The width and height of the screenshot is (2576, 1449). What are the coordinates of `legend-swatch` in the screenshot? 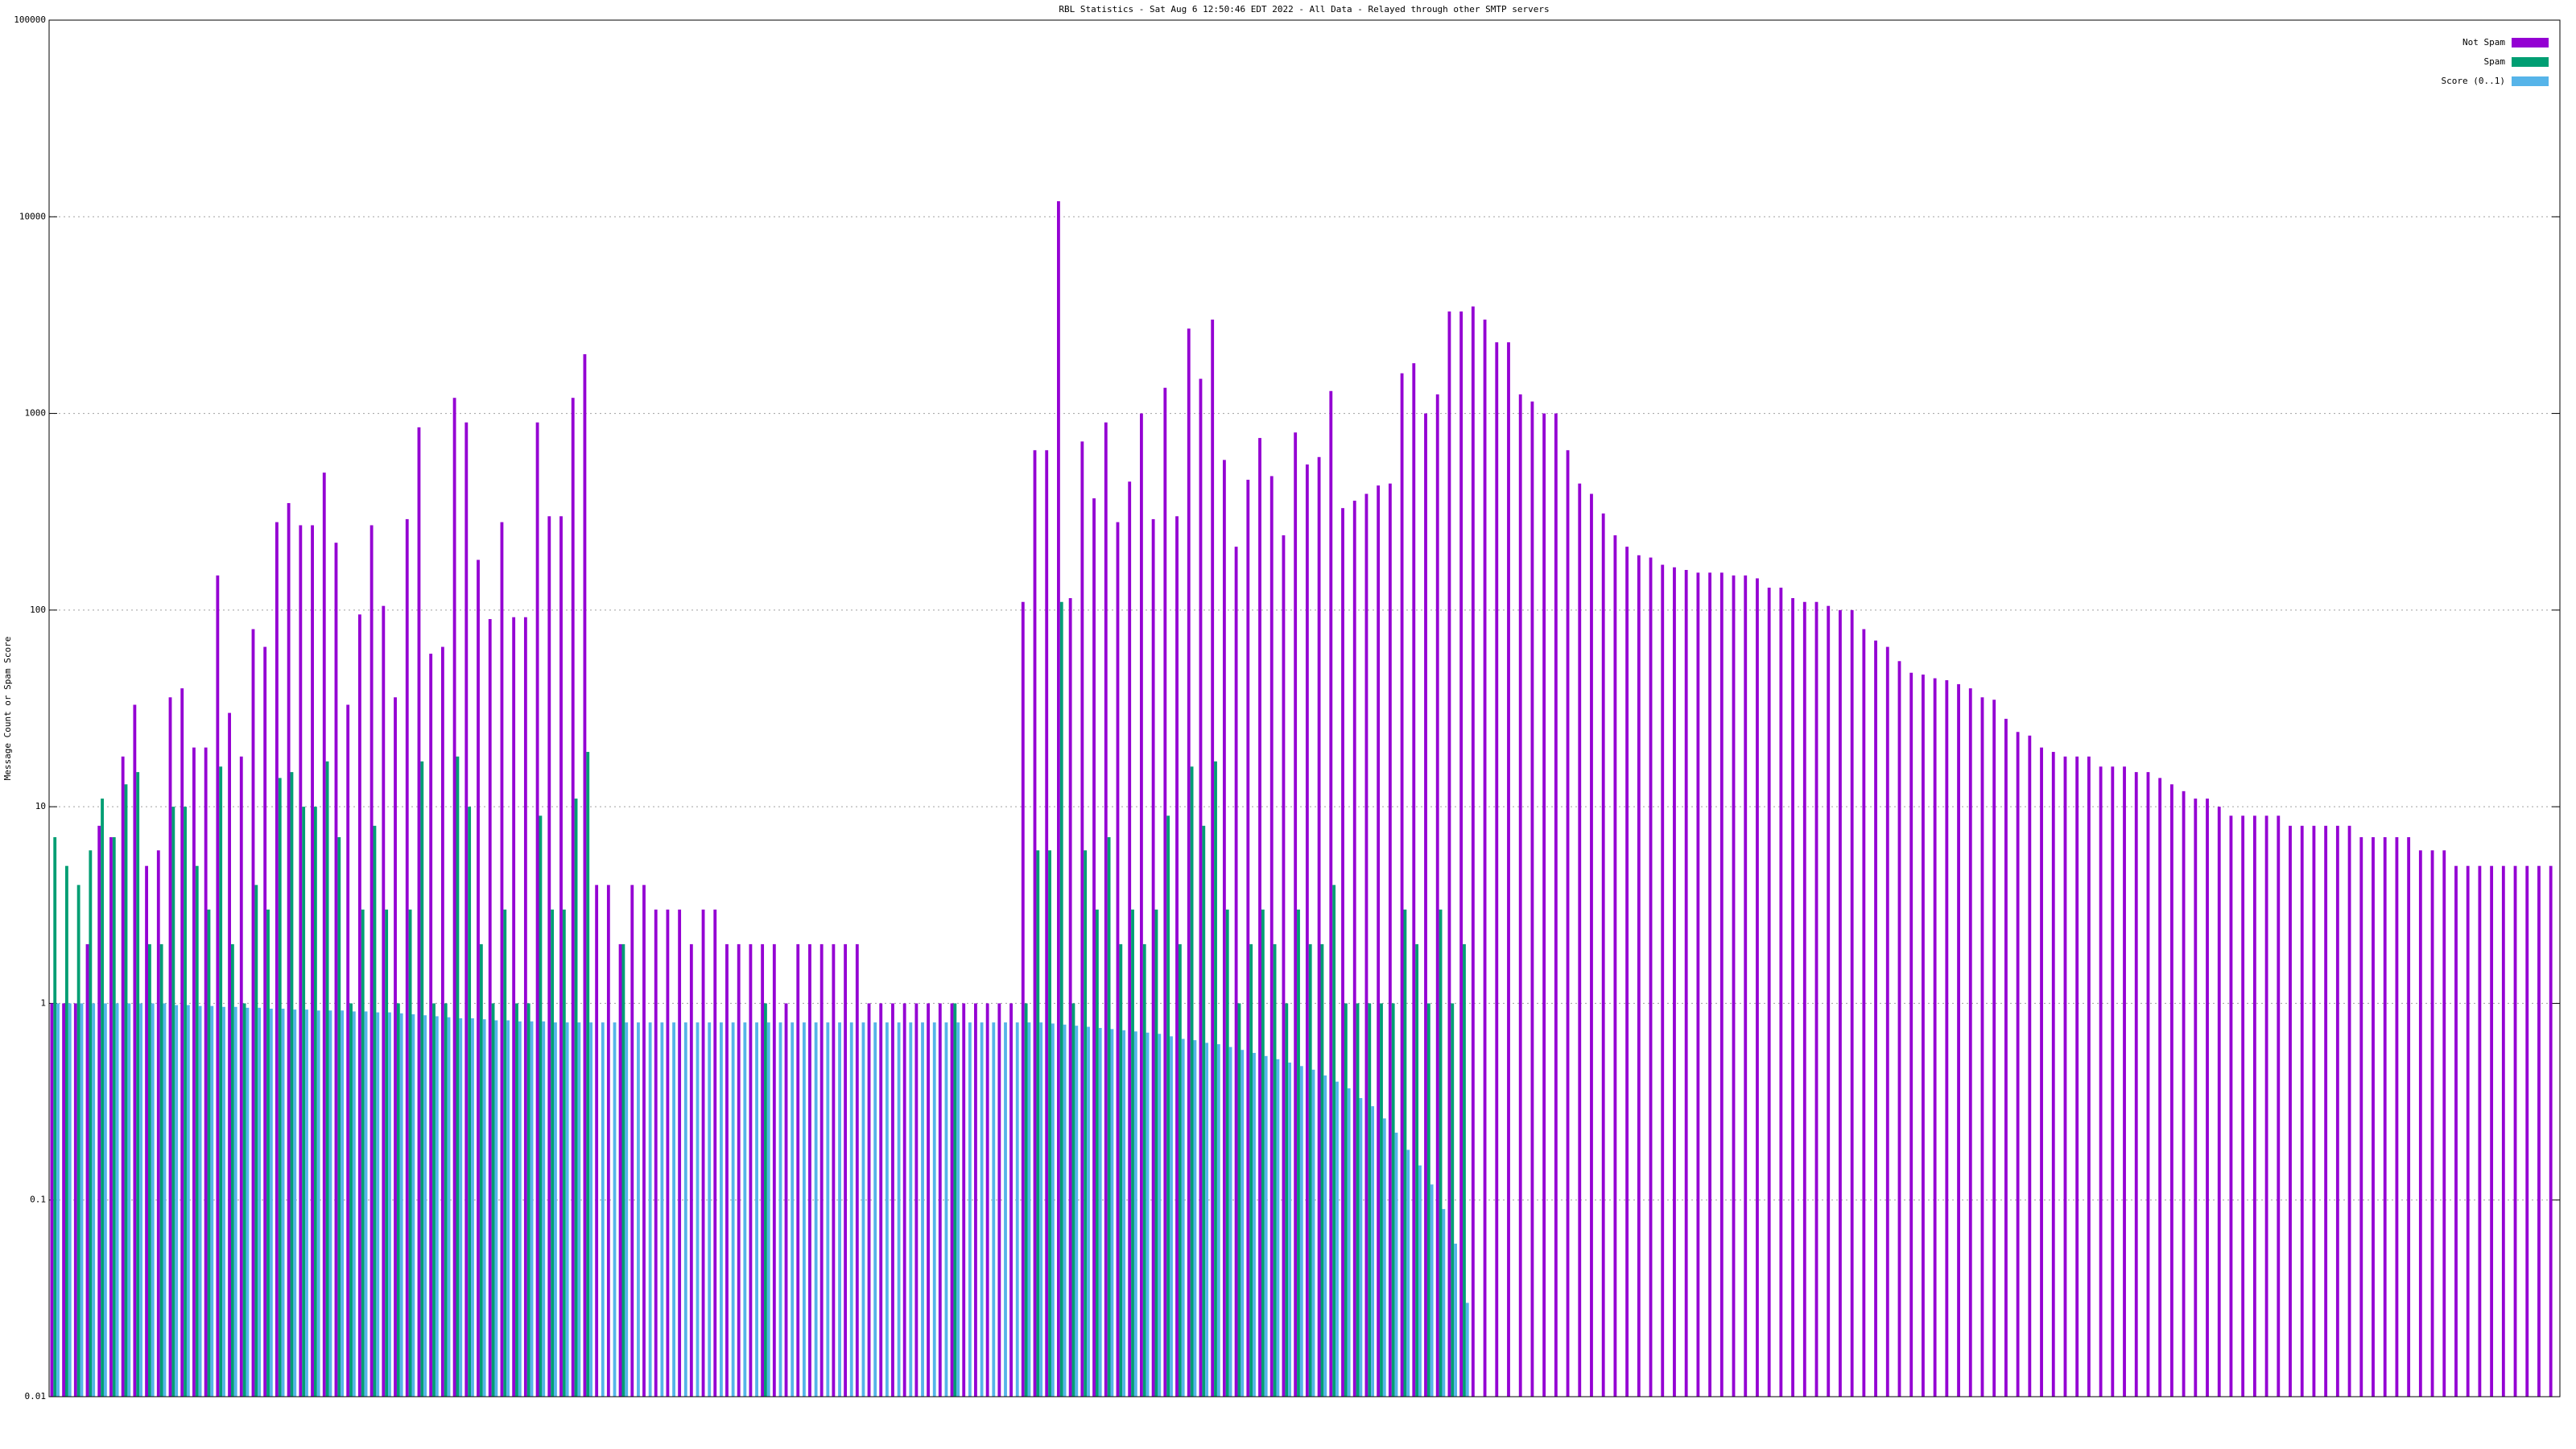 It's located at (2530, 81).